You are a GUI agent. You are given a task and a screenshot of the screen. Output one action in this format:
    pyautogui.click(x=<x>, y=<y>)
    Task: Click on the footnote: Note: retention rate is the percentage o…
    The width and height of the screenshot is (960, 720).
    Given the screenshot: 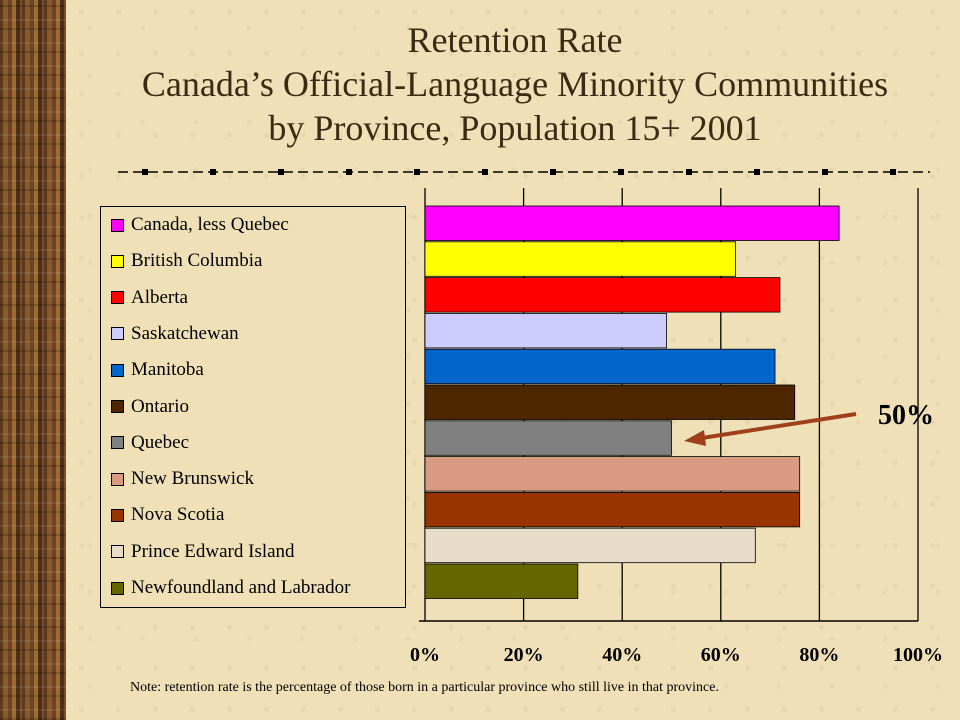 What is the action you would take?
    pyautogui.click(x=424, y=687)
    